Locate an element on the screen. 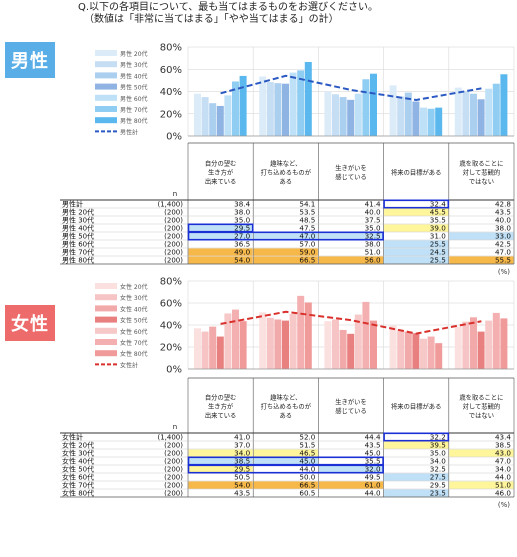 This screenshot has height=557, width=517. value-cell: 38.0 is located at coordinates (503, 228).